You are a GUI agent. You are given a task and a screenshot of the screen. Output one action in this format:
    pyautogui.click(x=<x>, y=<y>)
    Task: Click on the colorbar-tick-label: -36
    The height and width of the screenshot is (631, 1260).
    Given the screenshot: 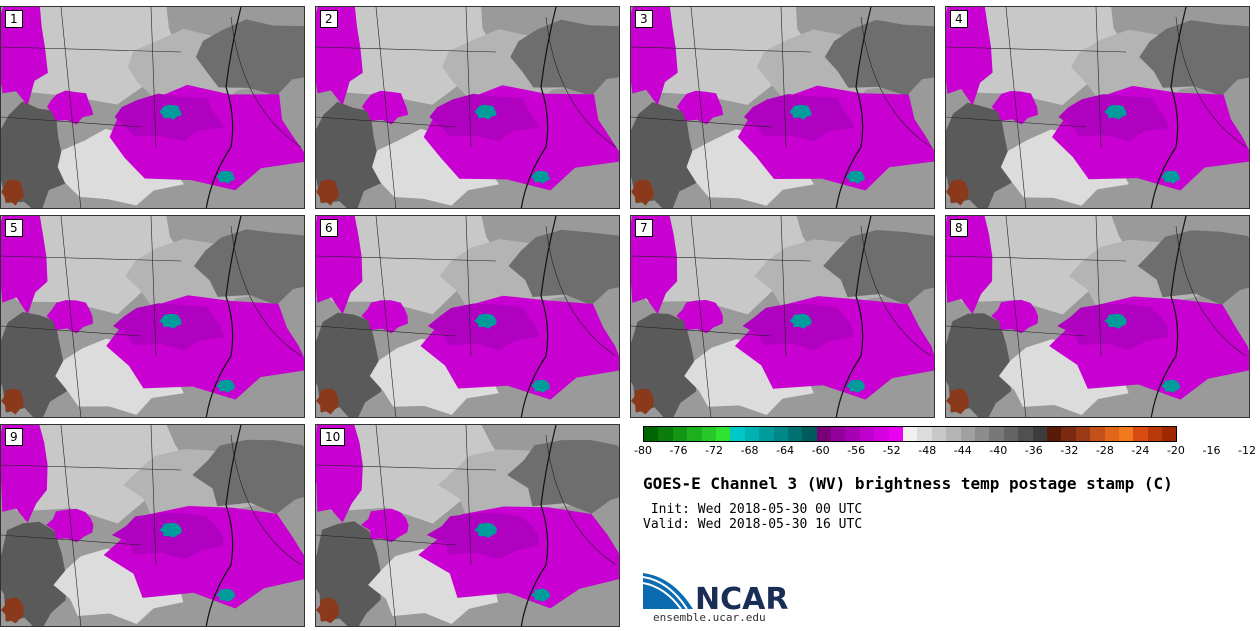 What is the action you would take?
    pyautogui.click(x=1033, y=450)
    